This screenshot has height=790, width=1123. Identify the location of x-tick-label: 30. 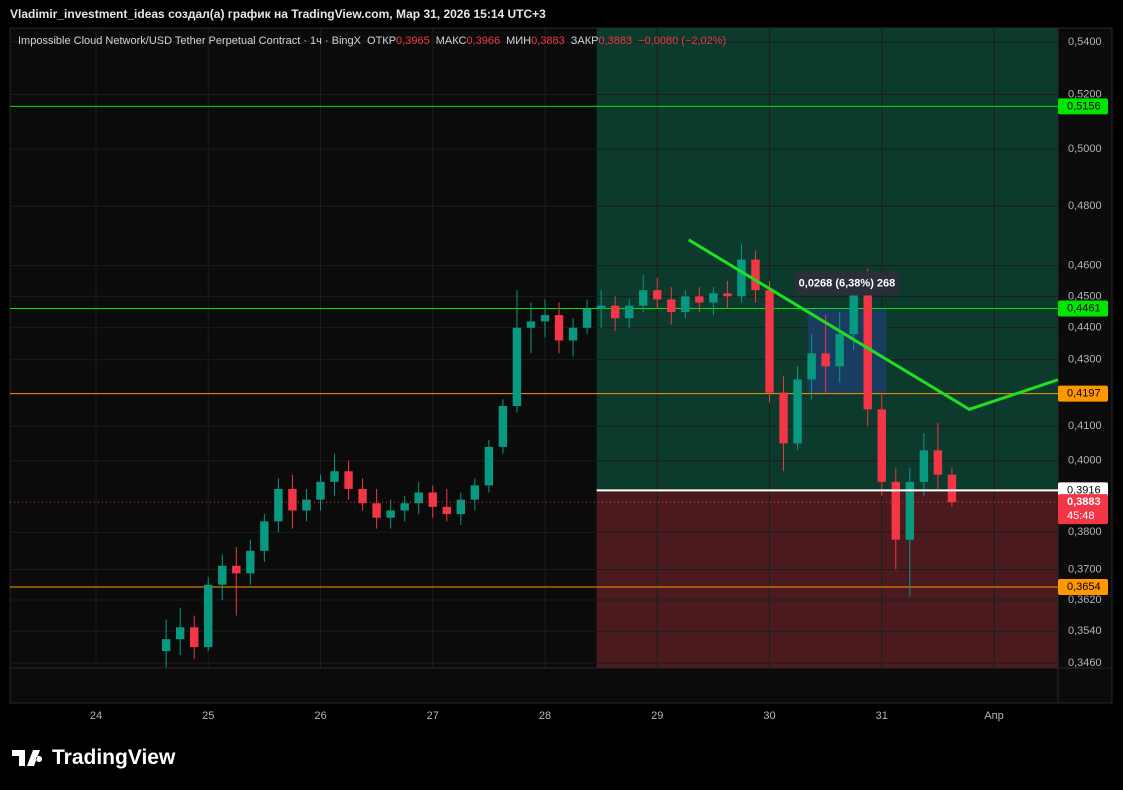
(769, 716).